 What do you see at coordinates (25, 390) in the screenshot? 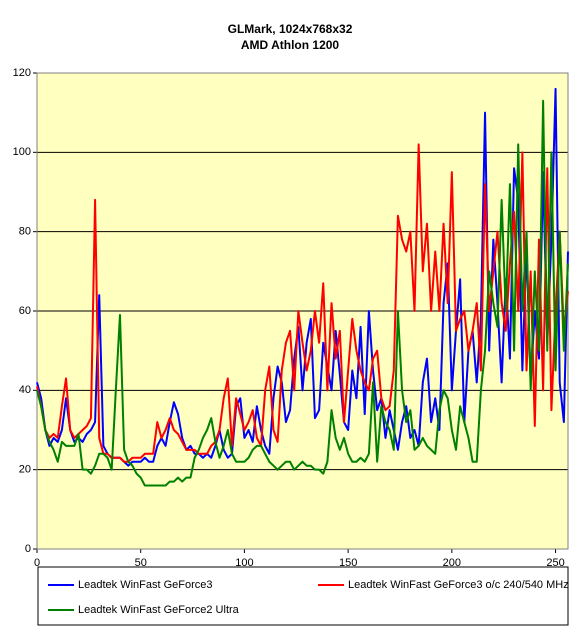
I see `y-tick-label: 40` at bounding box center [25, 390].